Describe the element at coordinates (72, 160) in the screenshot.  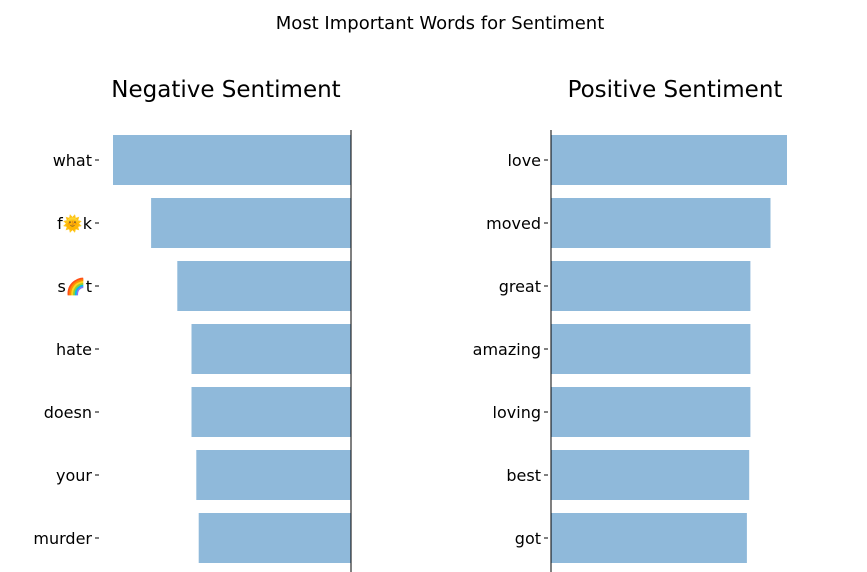
I see `negative-tick-label: what` at that location.